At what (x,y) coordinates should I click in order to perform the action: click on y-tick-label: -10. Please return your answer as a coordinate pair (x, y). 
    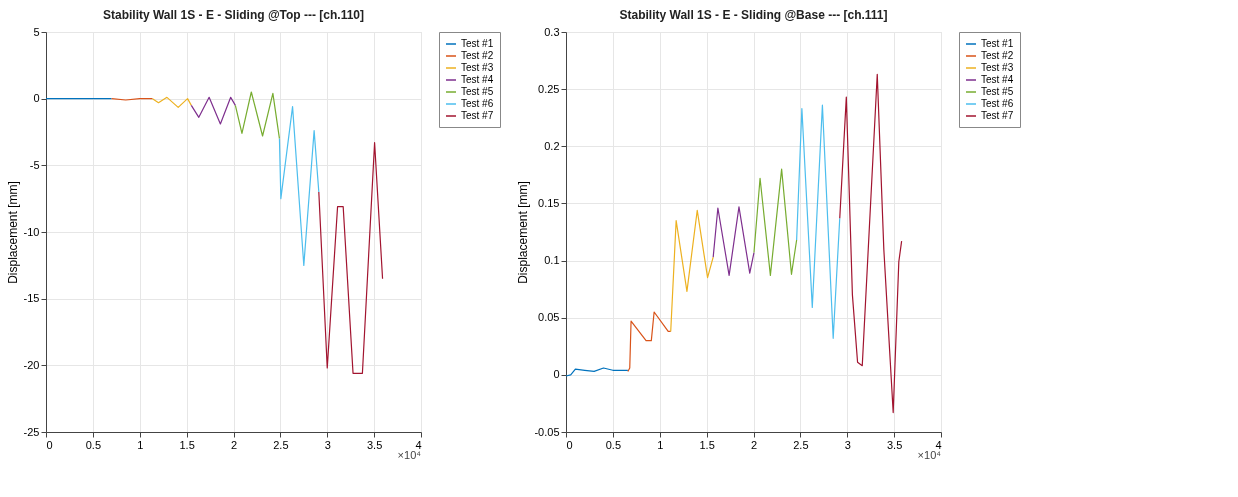
    Looking at the image, I should click on (31, 231).